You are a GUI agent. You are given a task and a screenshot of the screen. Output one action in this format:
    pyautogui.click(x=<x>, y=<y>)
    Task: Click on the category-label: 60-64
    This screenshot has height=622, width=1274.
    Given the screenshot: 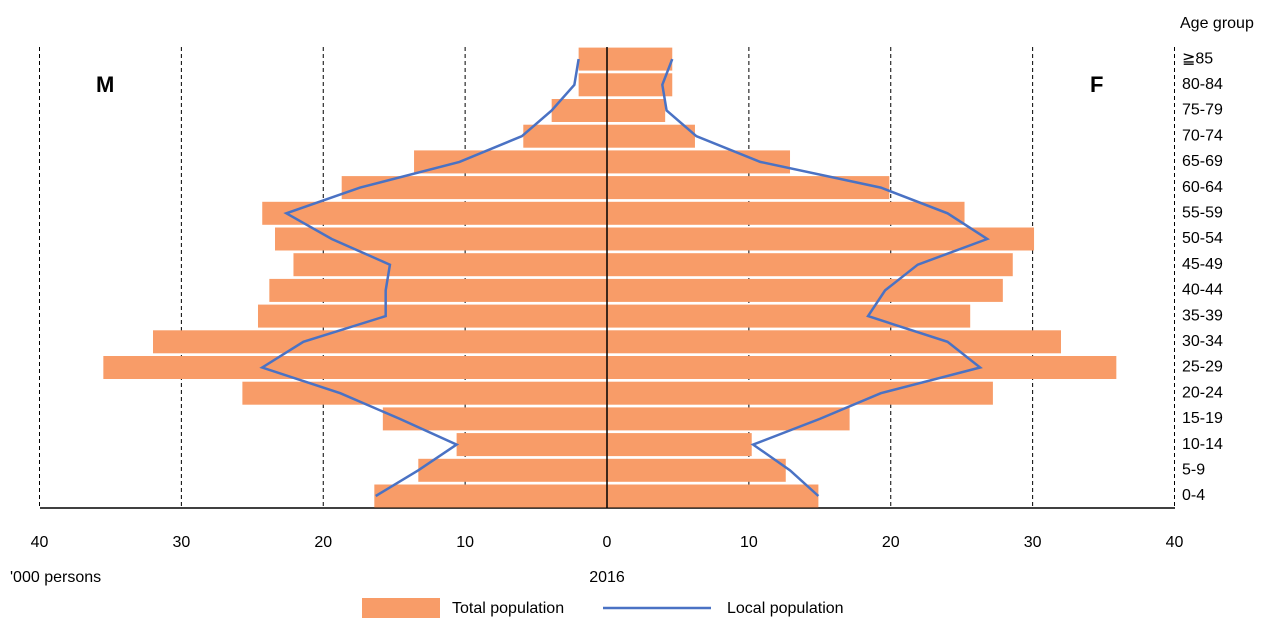 What is the action you would take?
    pyautogui.click(x=1202, y=187)
    